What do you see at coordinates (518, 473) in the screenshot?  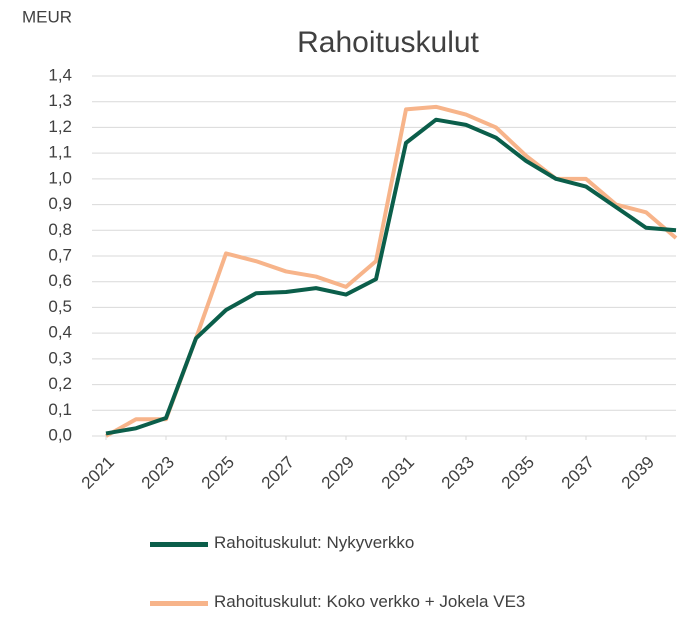 I see `x-tick-label: 2035` at bounding box center [518, 473].